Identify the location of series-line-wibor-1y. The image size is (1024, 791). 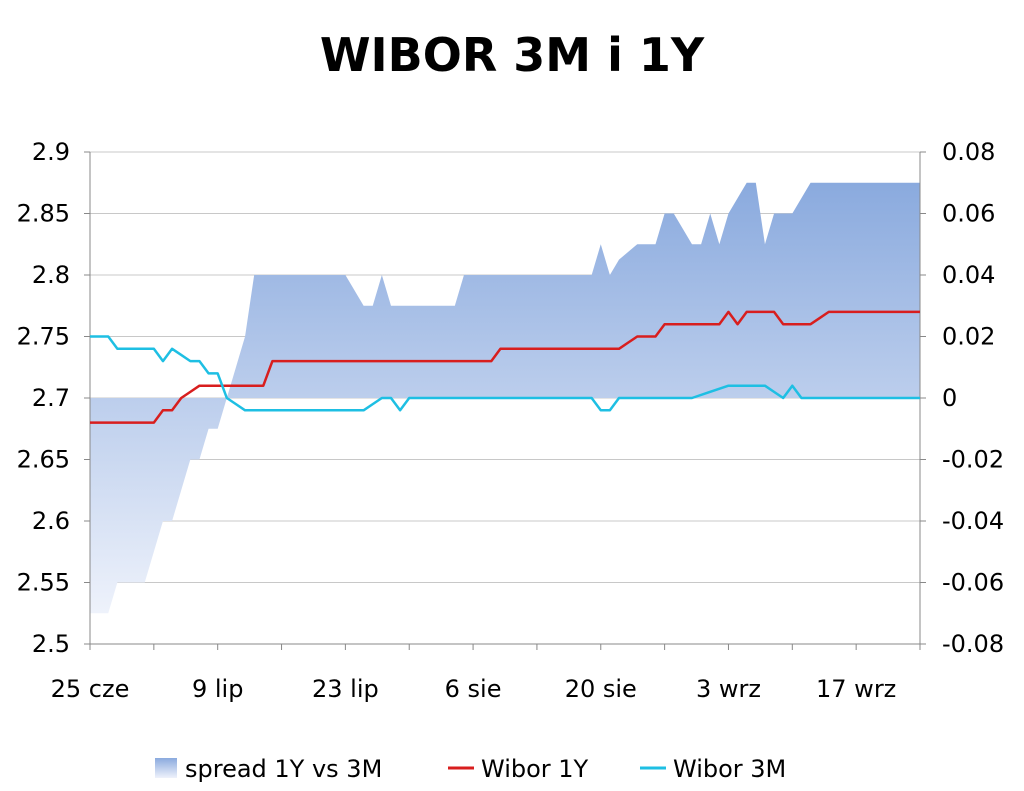
(505, 367).